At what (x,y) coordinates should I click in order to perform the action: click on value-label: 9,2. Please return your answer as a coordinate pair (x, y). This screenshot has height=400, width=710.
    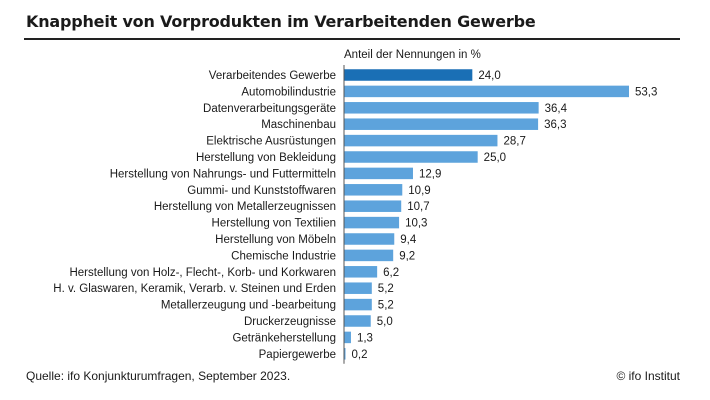
    Looking at the image, I should click on (407, 256).